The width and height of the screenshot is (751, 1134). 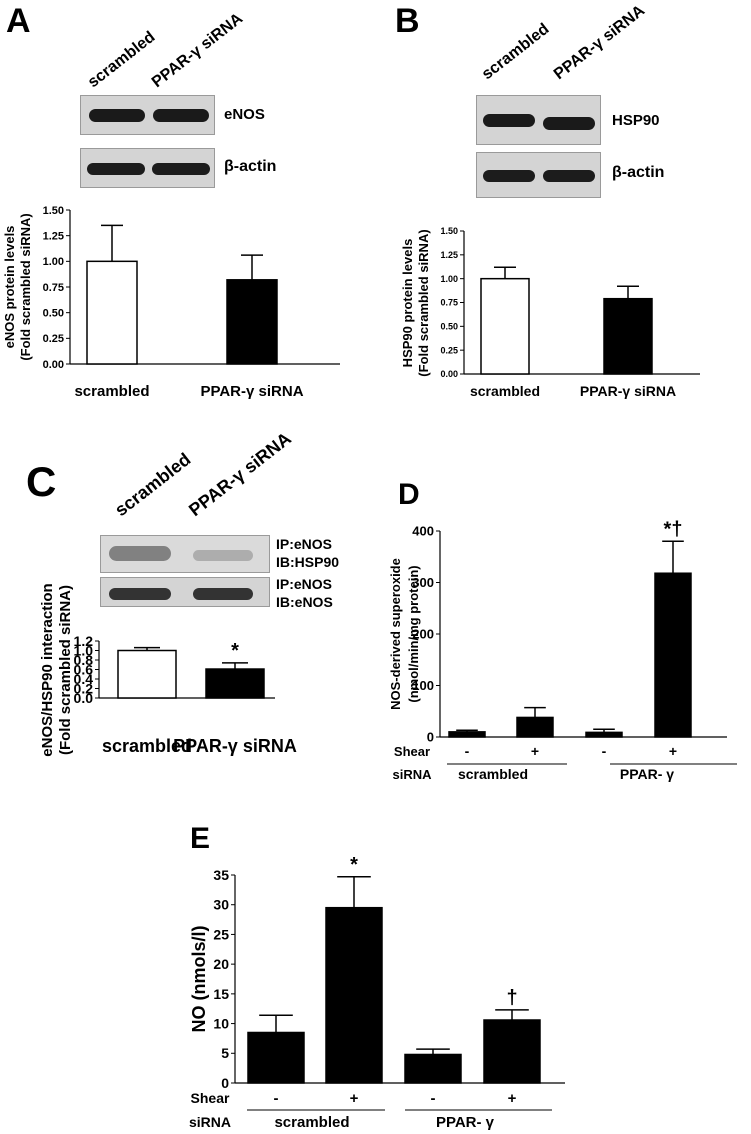 I want to click on panel-c-blot-enos, so click(x=185, y=592).